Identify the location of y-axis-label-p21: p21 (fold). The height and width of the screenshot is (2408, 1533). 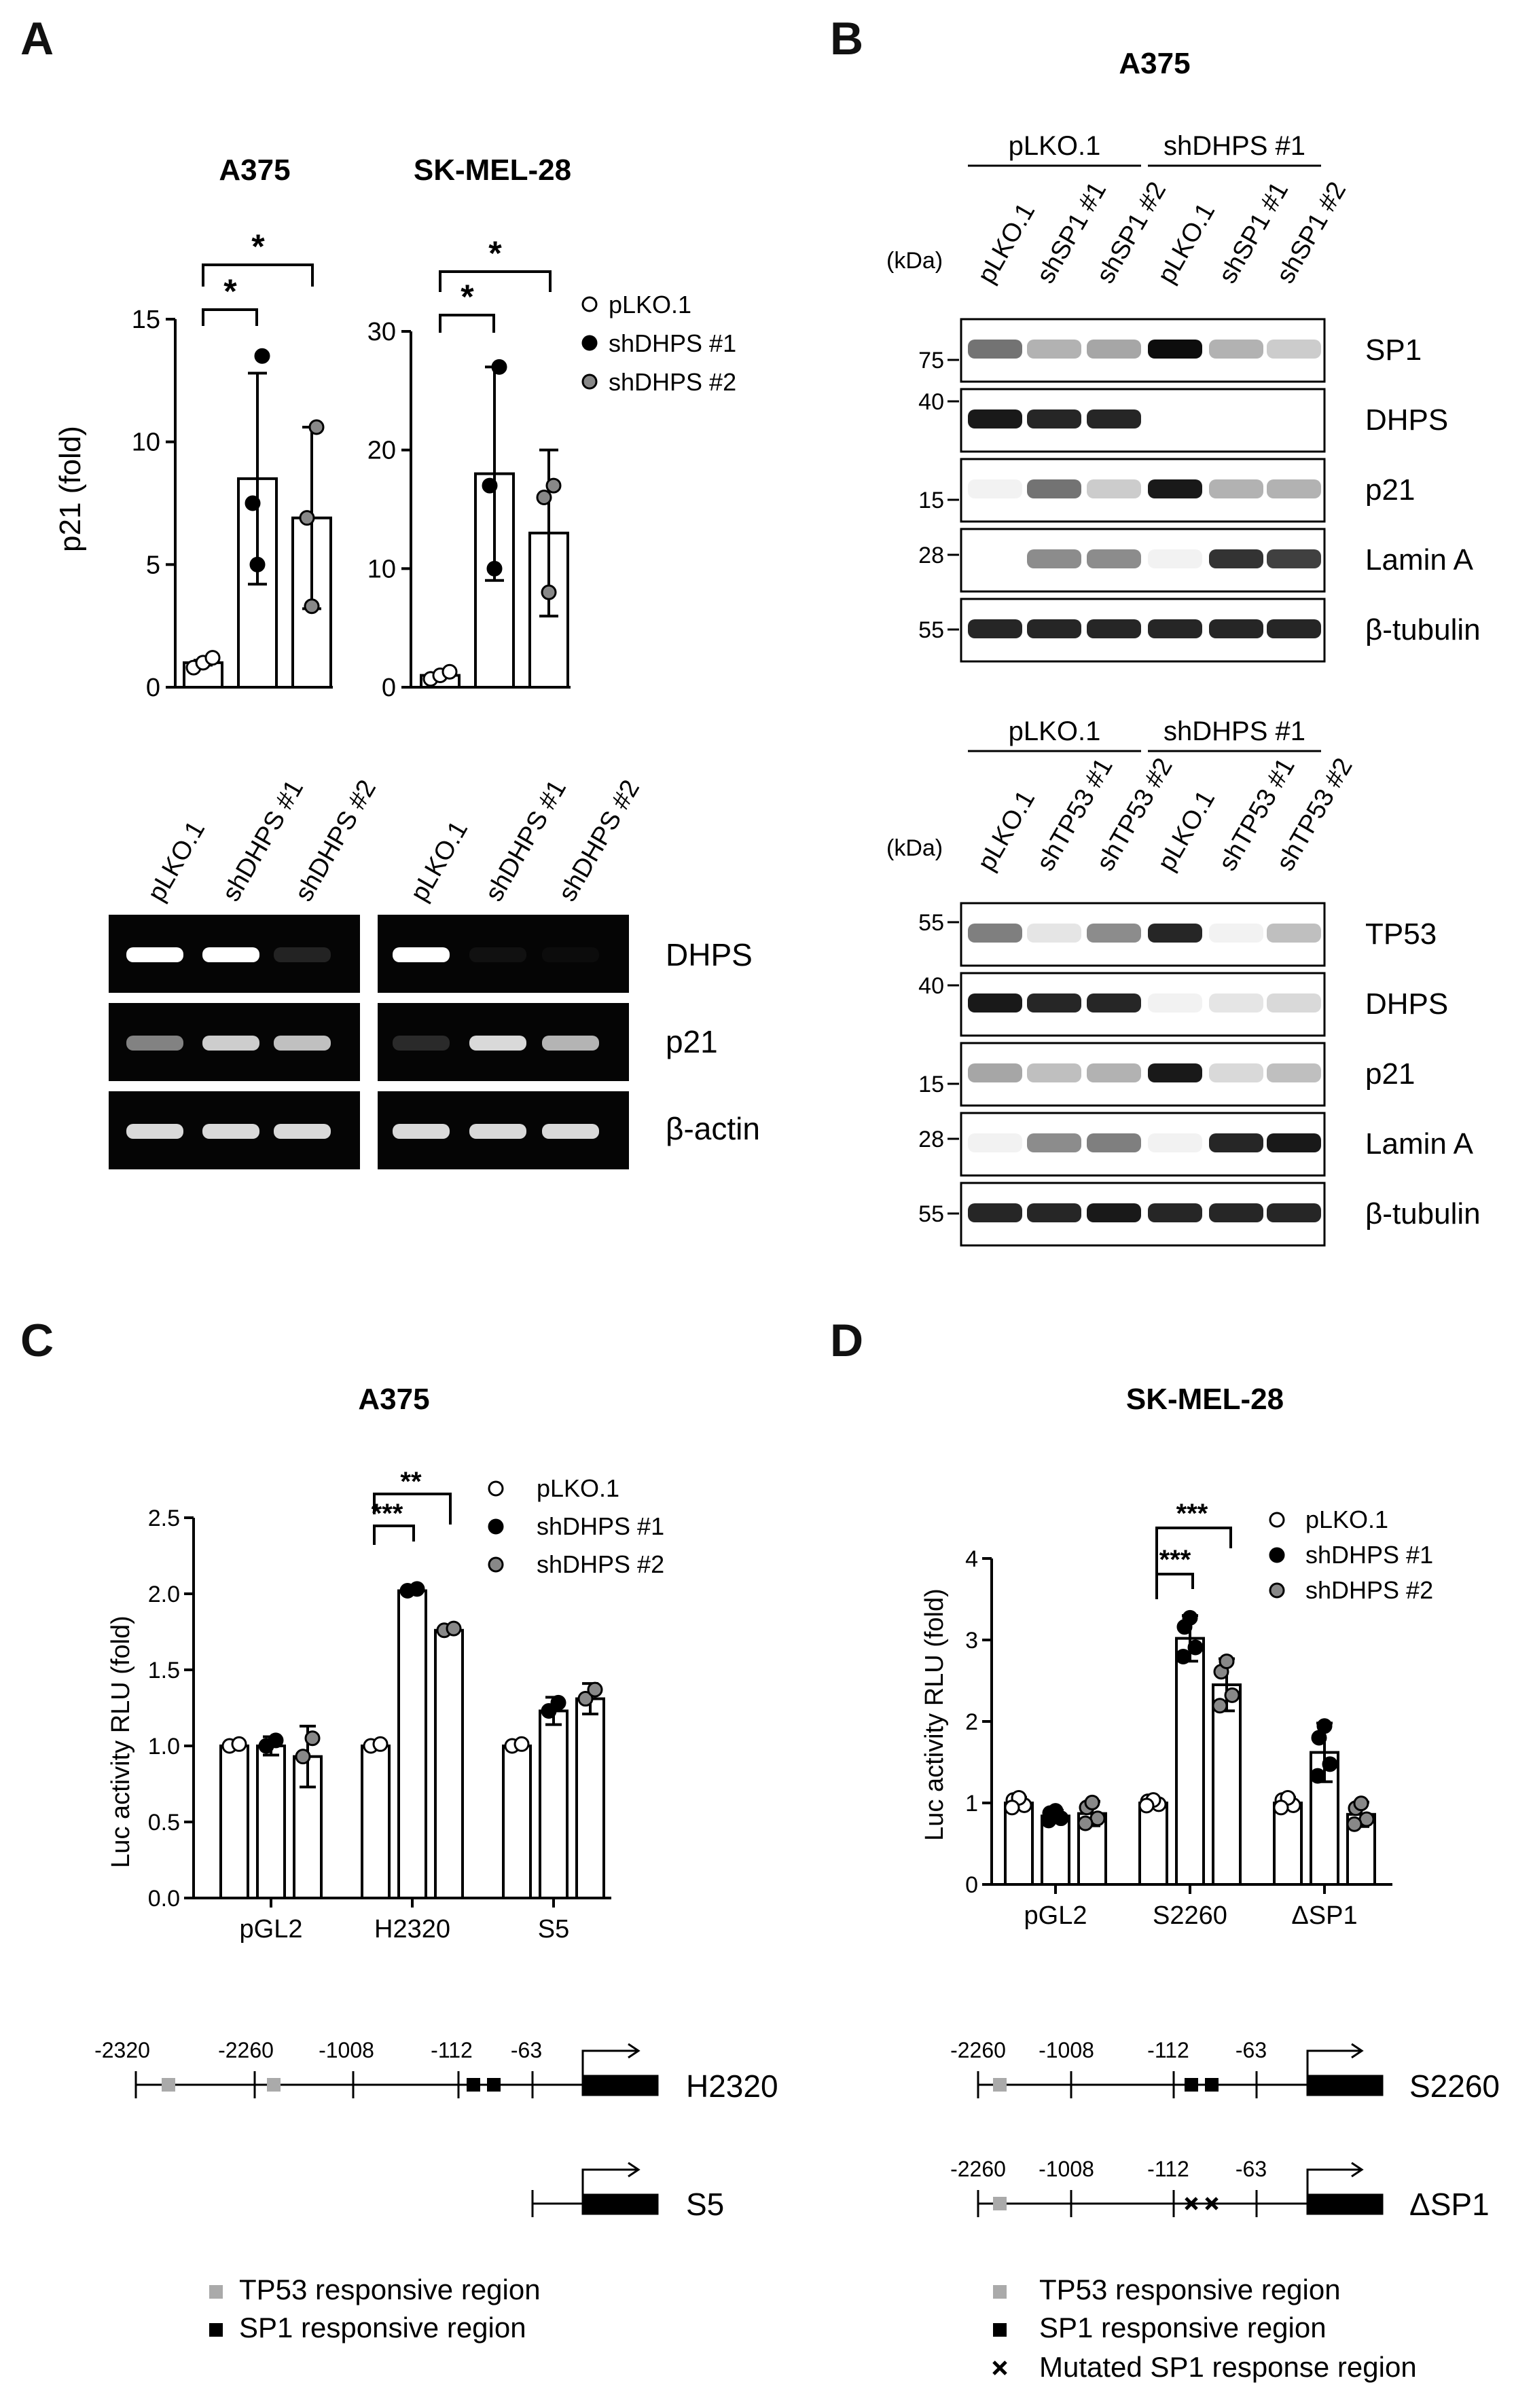
(70, 489).